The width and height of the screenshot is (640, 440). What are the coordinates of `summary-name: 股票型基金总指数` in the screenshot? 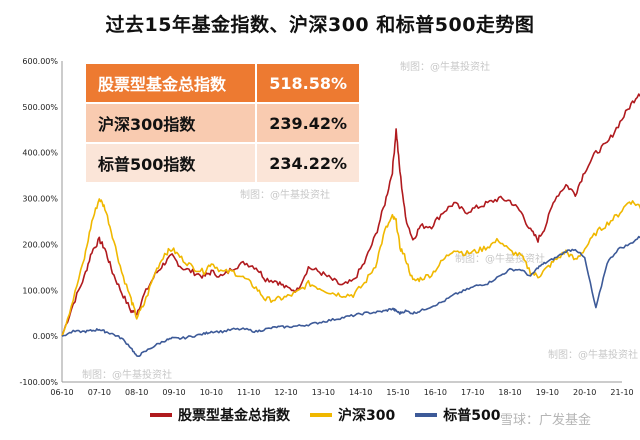 It's located at (170, 83).